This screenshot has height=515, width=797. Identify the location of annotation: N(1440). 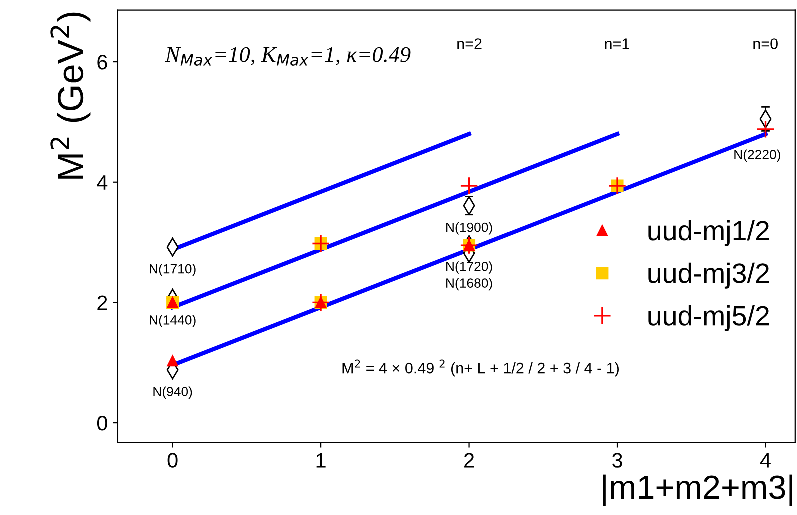
(173, 321).